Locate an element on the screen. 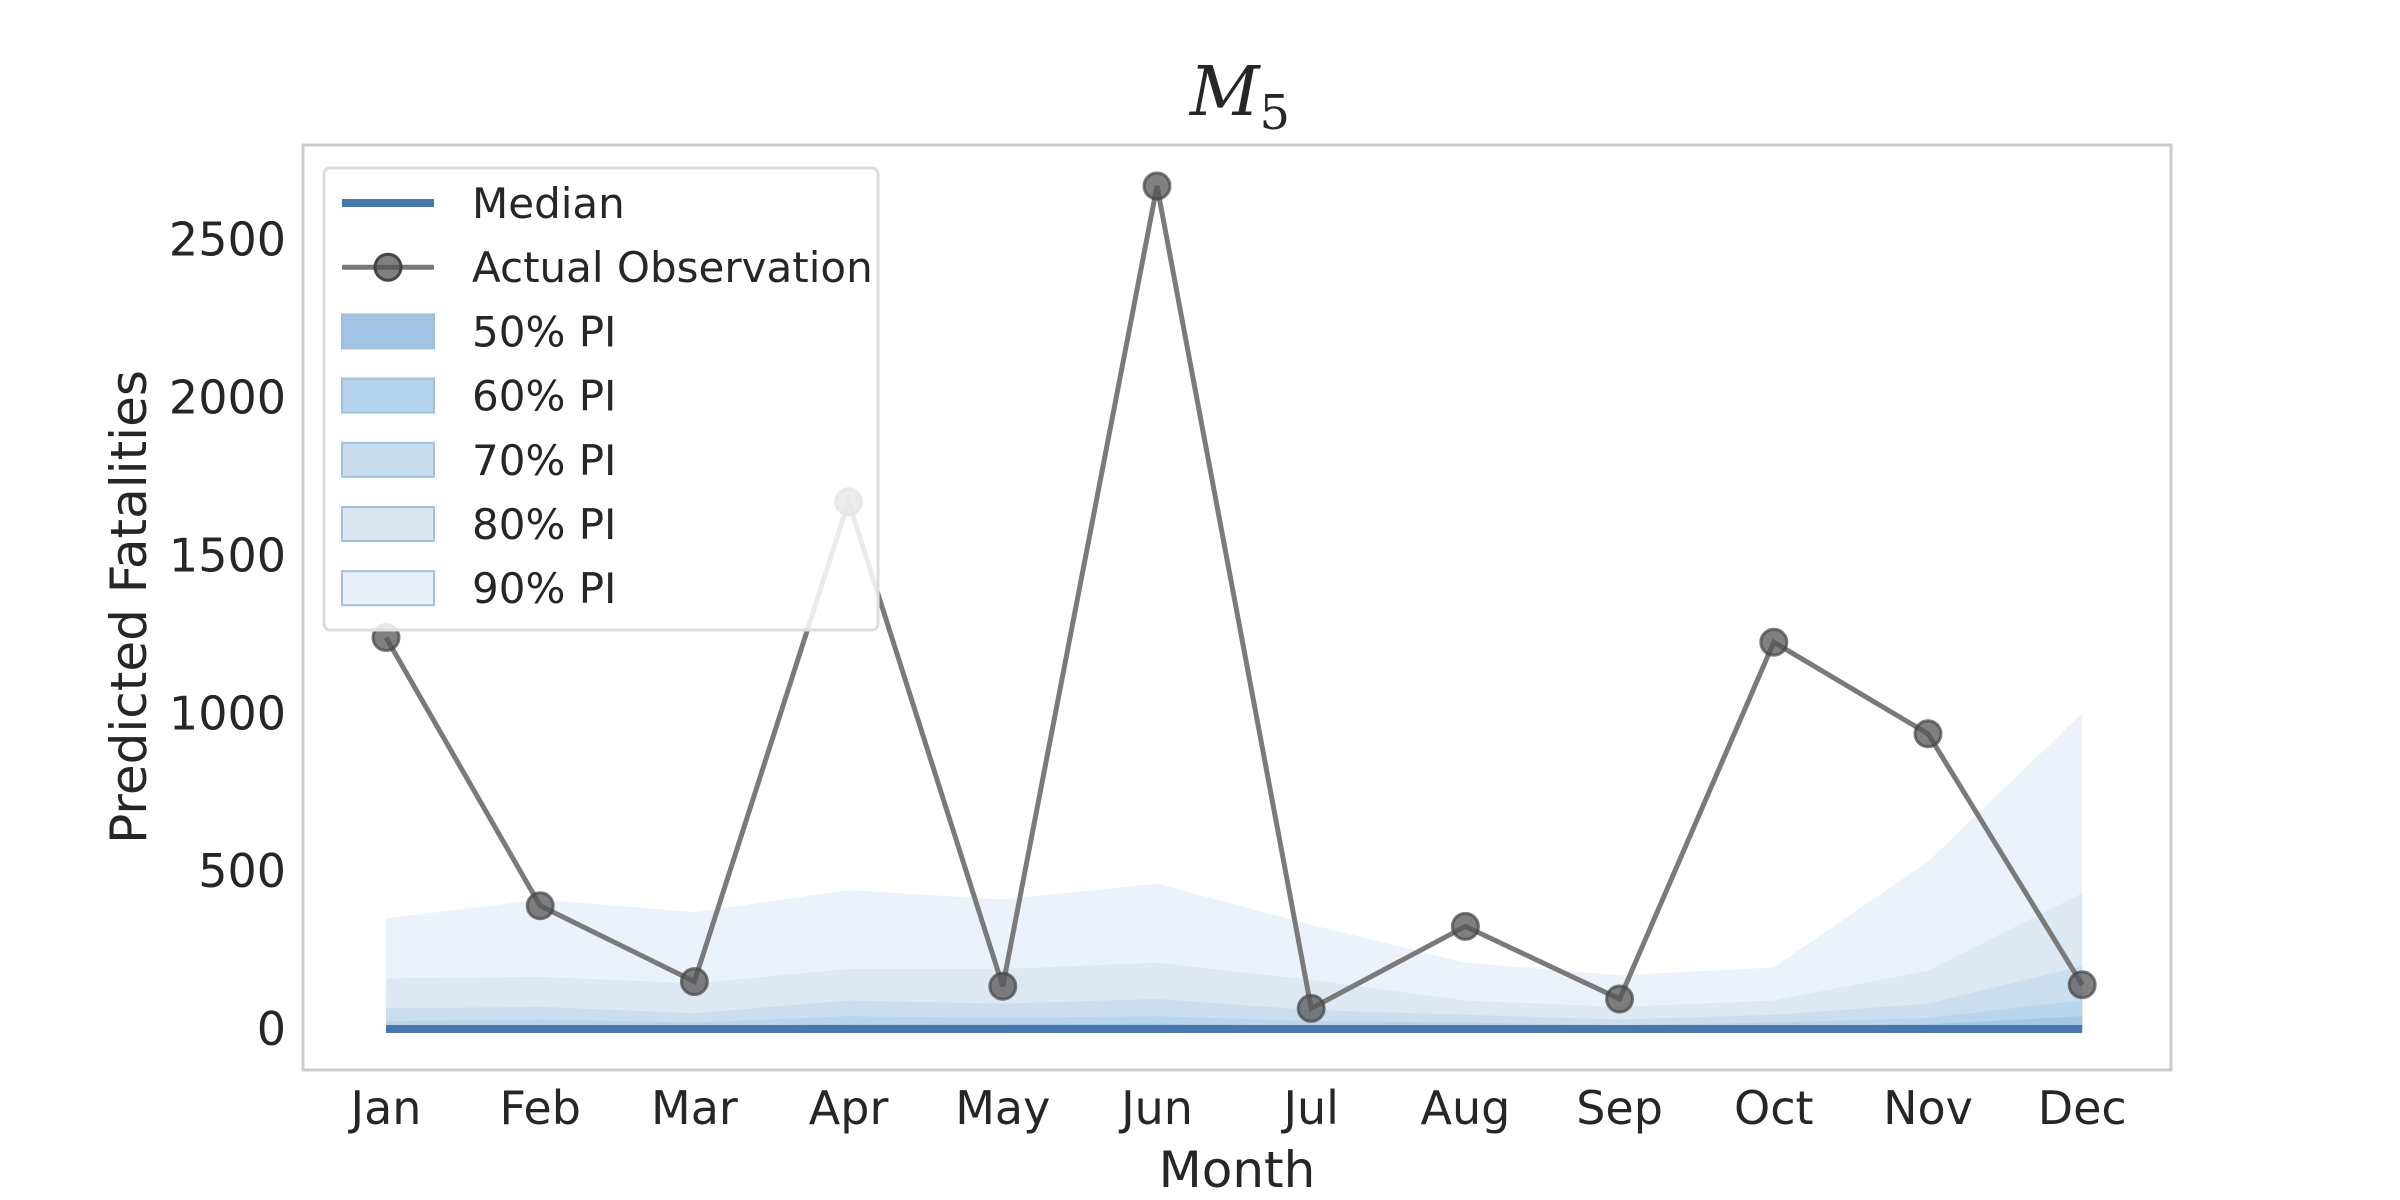  actual-point-aug is located at coordinates (1465, 926).